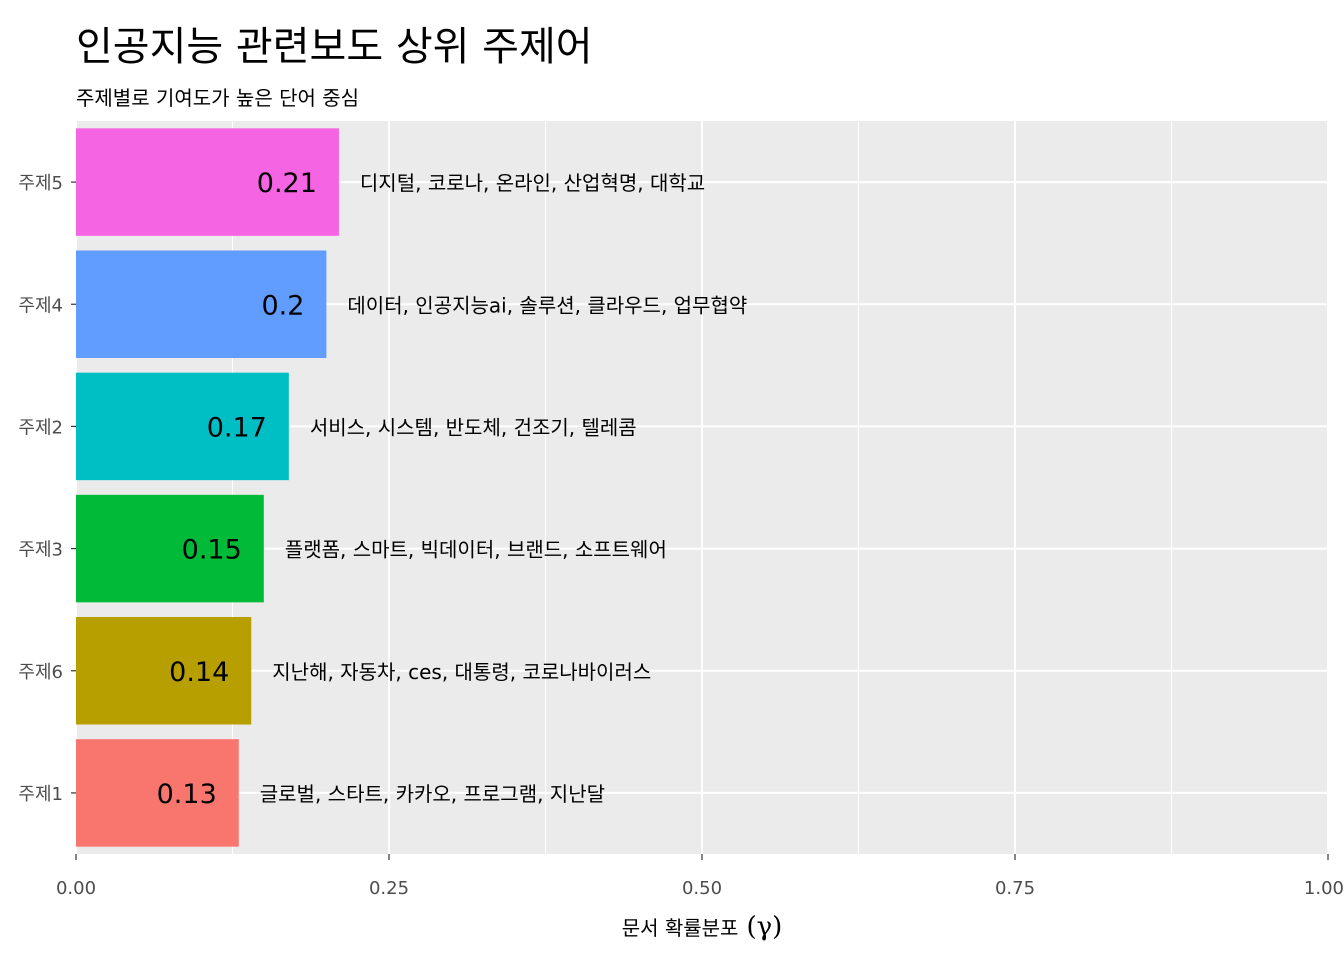  Describe the element at coordinates (547, 305) in the screenshot. I see `bar-terms-label: 데이터, 인공지능ai, 솔루션, 클라우드, 업무협약` at that location.